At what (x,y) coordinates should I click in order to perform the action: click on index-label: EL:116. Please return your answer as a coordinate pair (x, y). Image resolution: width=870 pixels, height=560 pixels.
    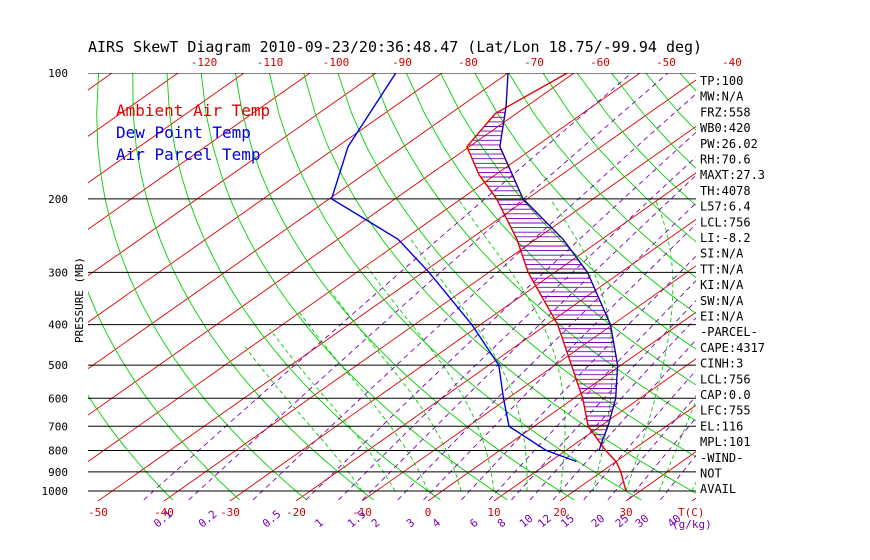
    Looking at the image, I should click on (721, 426).